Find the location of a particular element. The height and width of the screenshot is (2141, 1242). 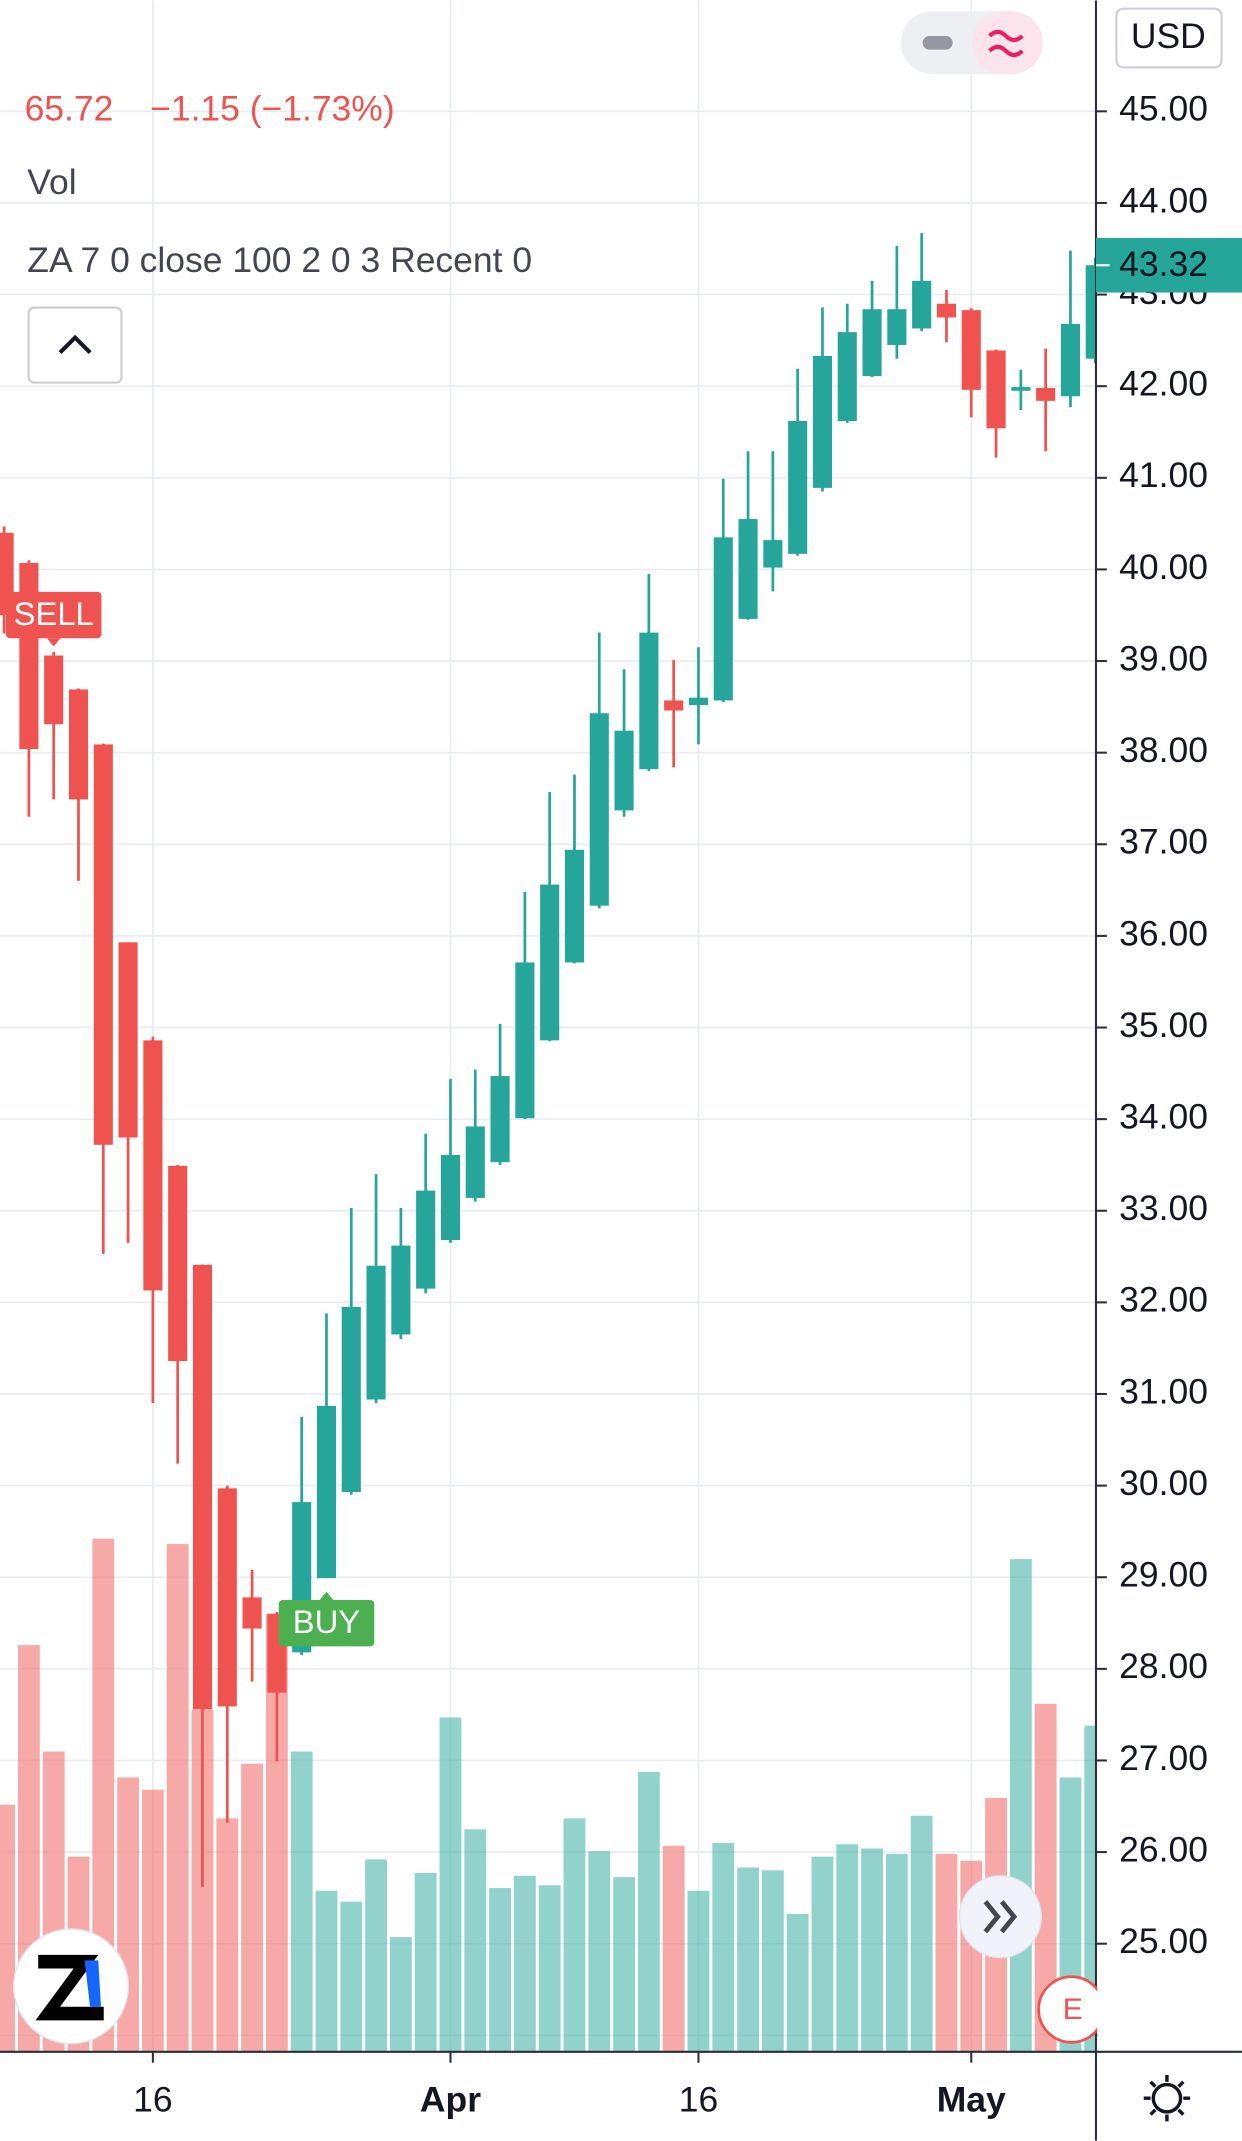

signal-layer: SELL BUY is located at coordinates (190, 1119).